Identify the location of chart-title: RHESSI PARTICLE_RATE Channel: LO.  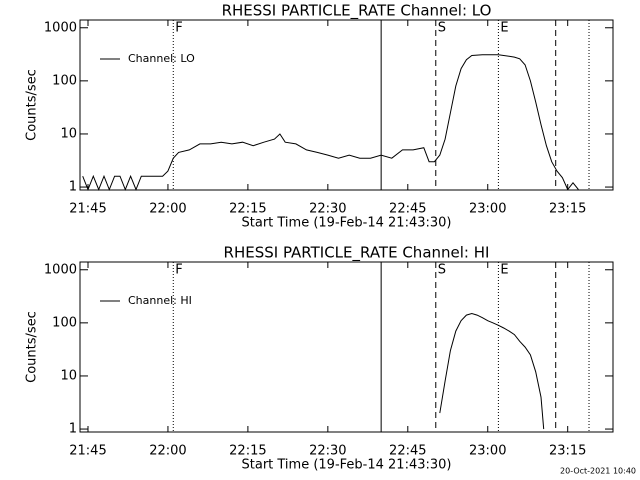
(357, 11).